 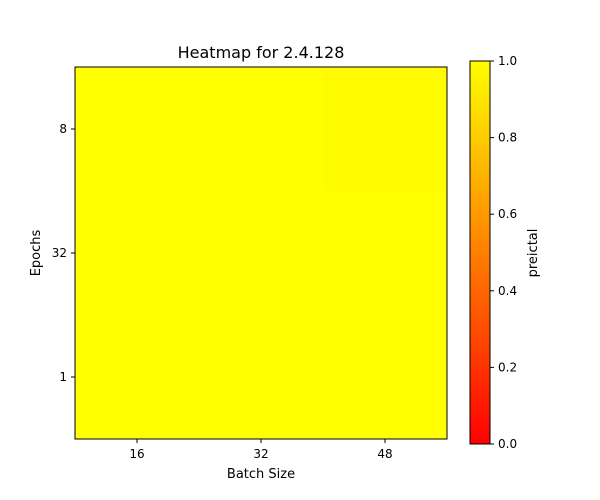 What do you see at coordinates (503, 252) in the screenshot?
I see `colorbar-ticks: 0.0 0.2 0.4 0.6 0.8 1.0` at bounding box center [503, 252].